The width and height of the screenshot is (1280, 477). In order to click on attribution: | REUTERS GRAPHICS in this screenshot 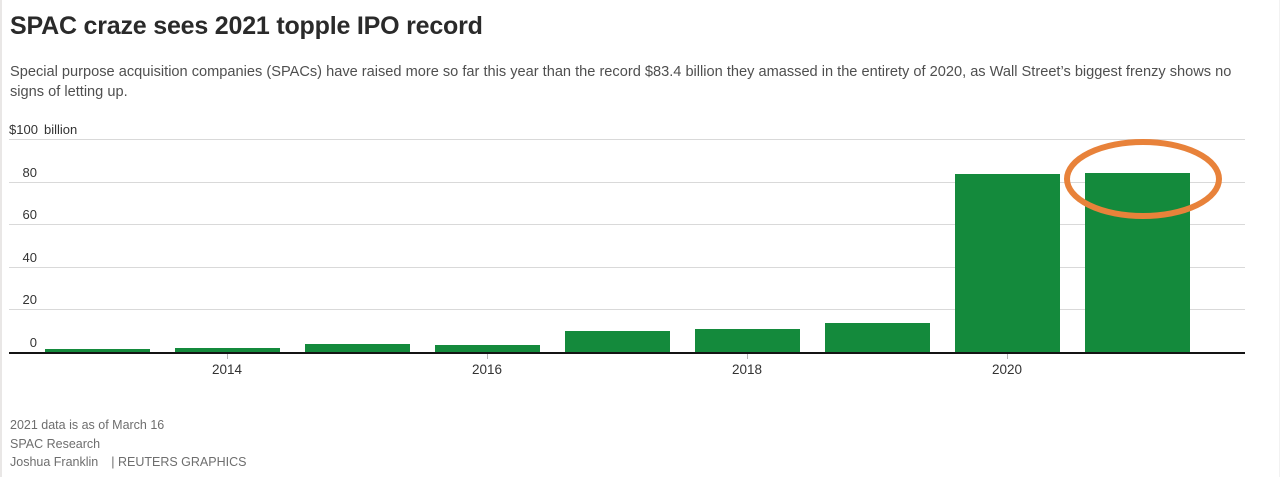, I will do `click(179, 462)`.